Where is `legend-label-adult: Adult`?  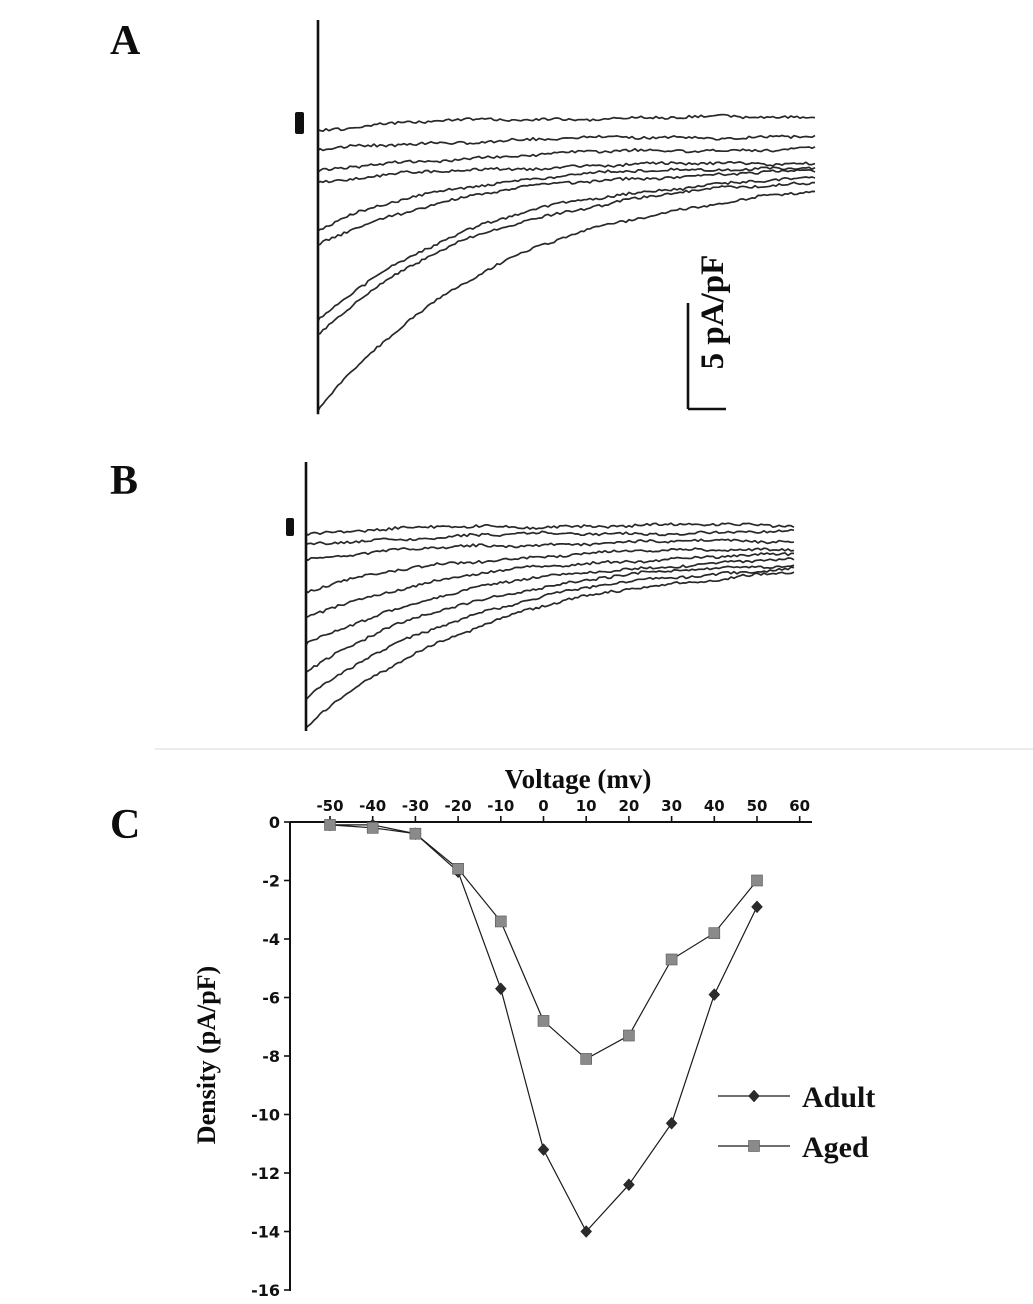
legend-label-adult: Adult is located at coordinates (838, 1097).